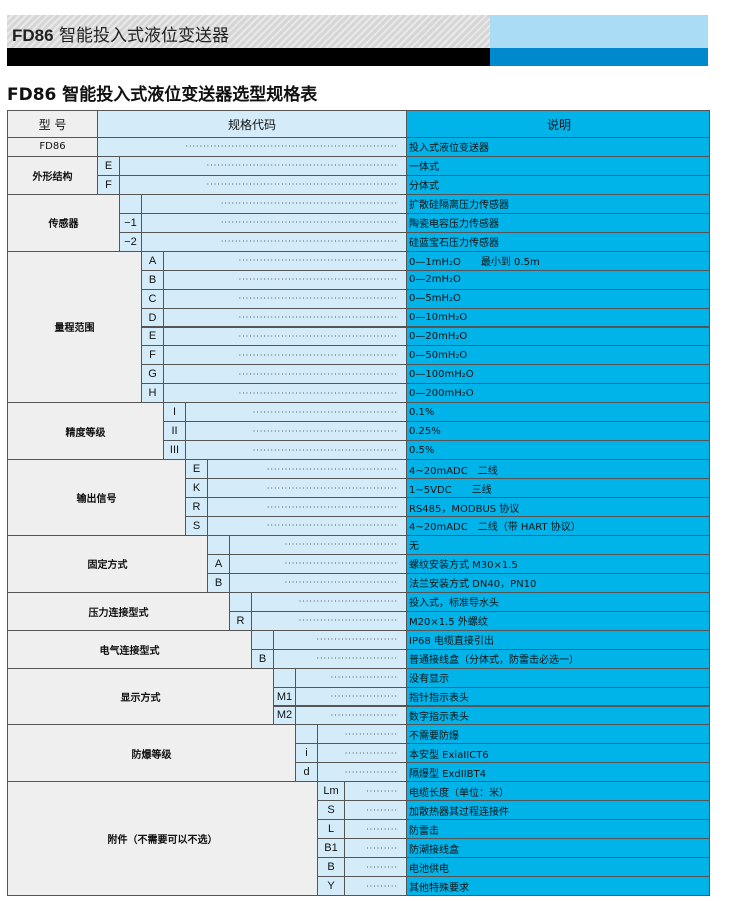 This screenshot has width=732, height=901. What do you see at coordinates (52, 147) in the screenshot?
I see `model-label: FD86` at bounding box center [52, 147].